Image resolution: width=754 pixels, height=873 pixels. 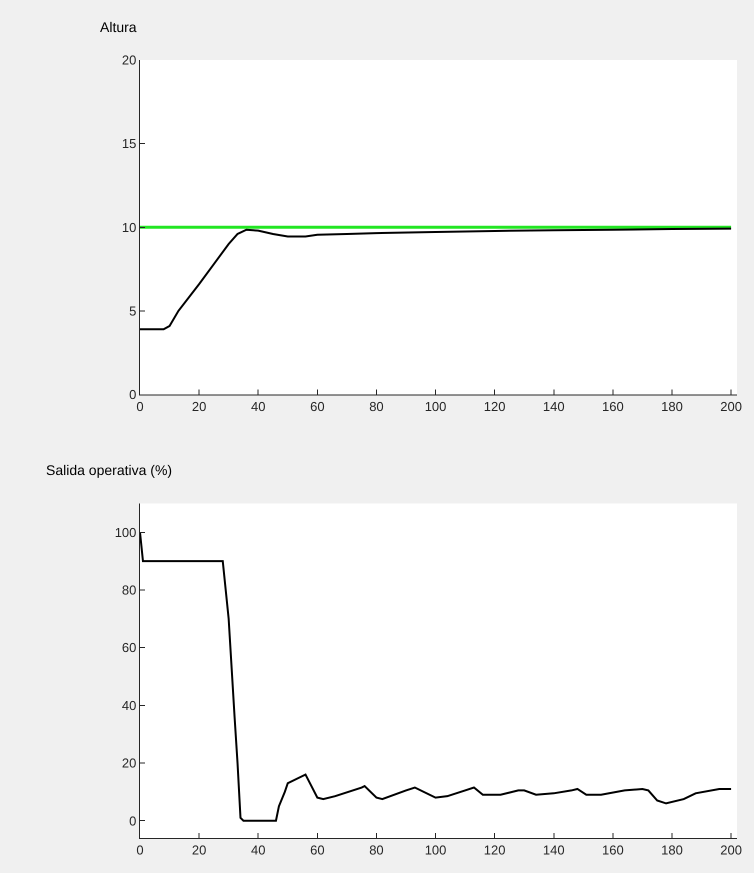 What do you see at coordinates (129, 590) in the screenshot?
I see `y-tick-label: 80` at bounding box center [129, 590].